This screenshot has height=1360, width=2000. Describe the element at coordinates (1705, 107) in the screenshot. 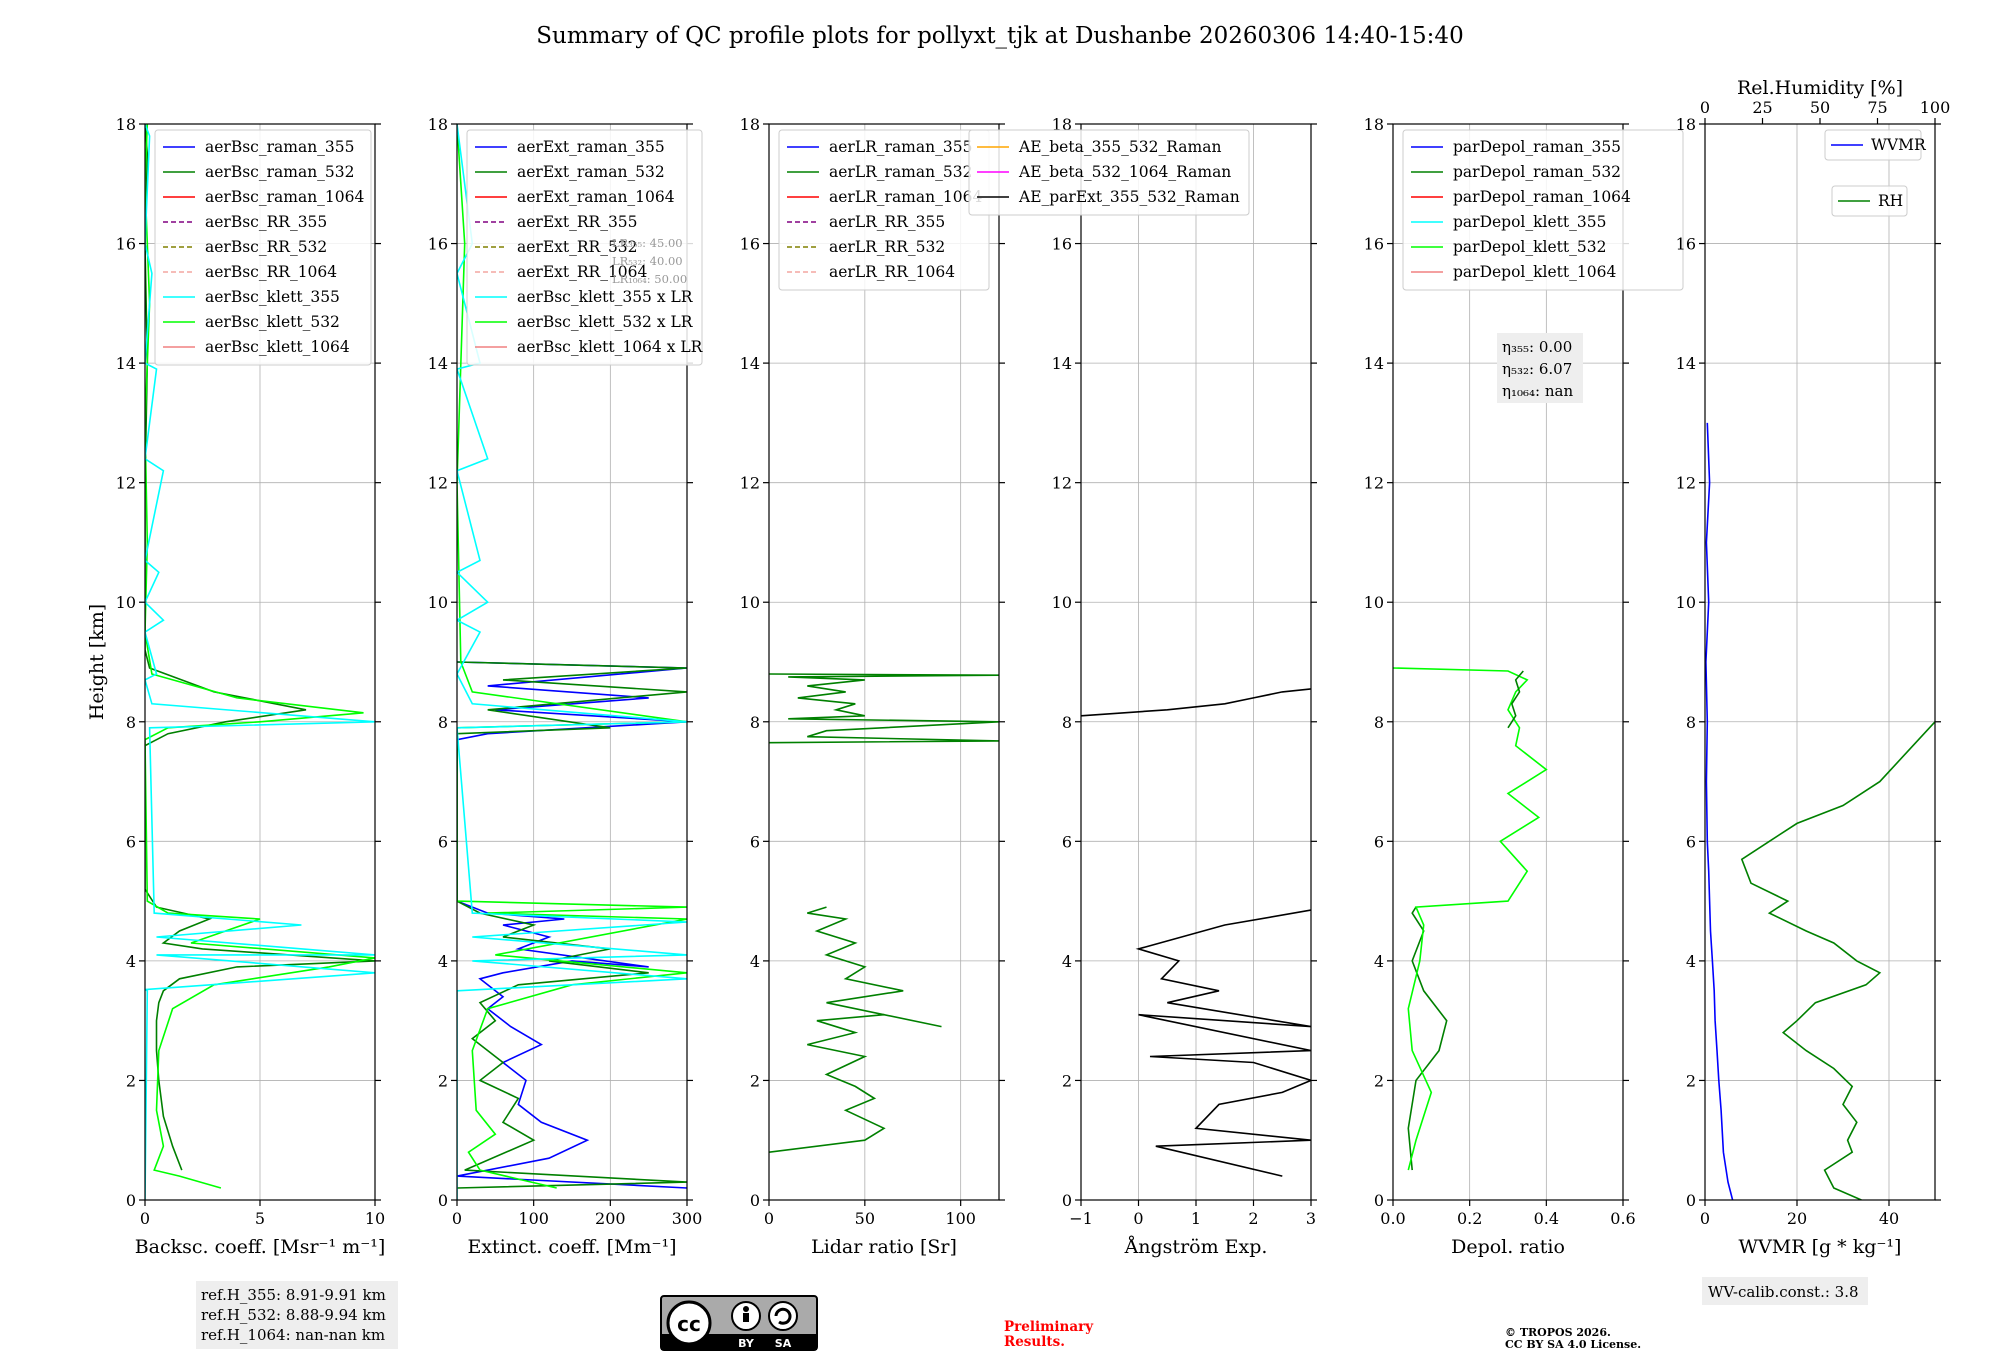

I see `top-x-tick-label: 0` at that location.